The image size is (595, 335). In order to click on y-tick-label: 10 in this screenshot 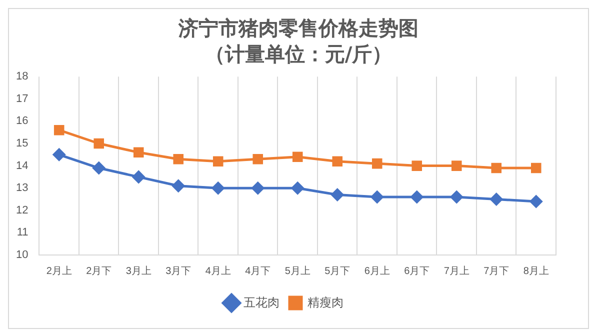, I will do `click(22, 255)`.